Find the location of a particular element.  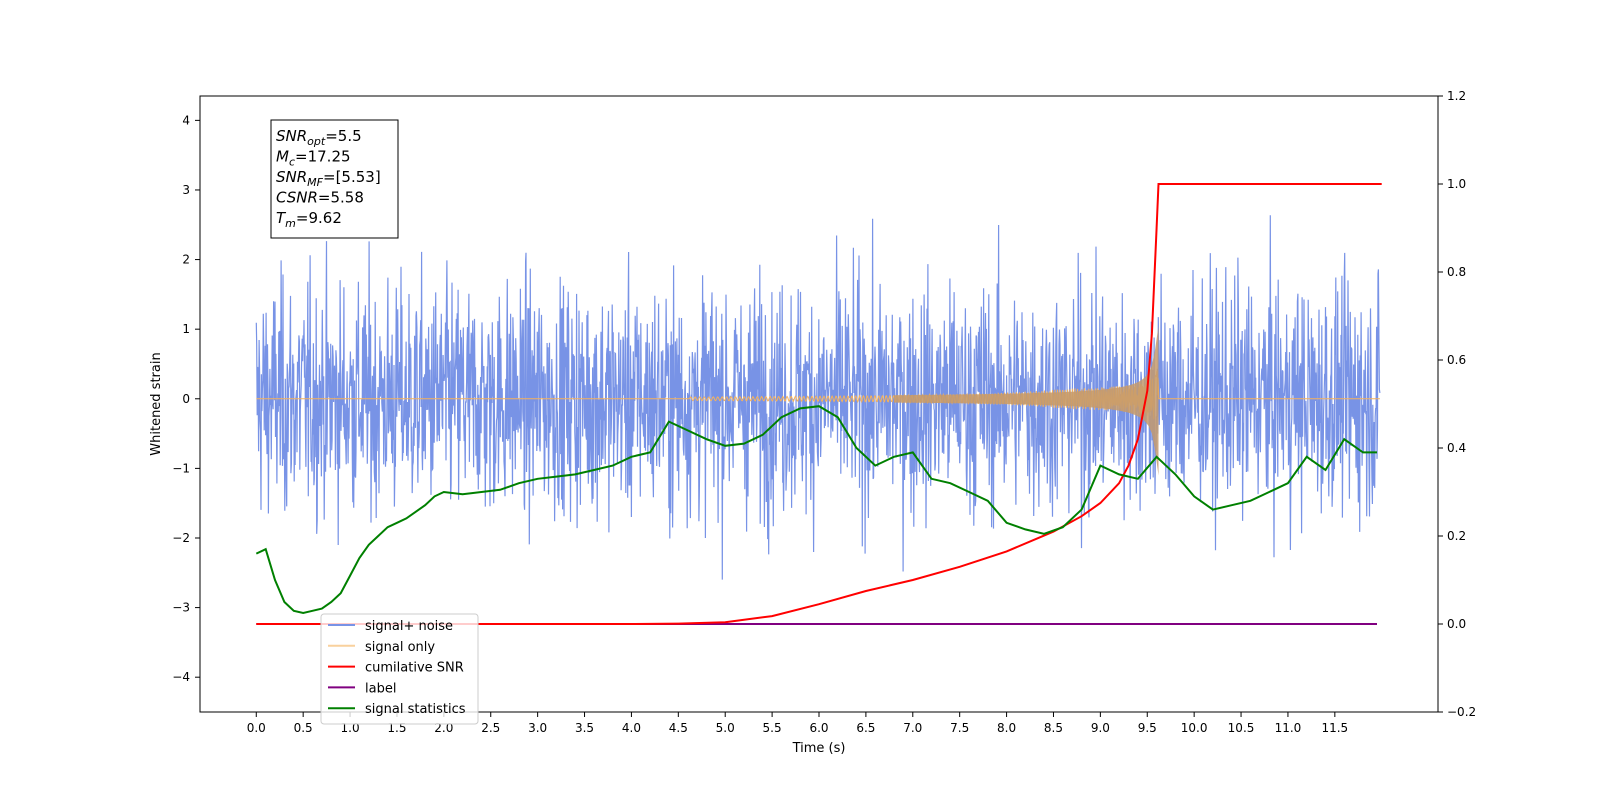

stats-value: =17.25 is located at coordinates (323, 157).